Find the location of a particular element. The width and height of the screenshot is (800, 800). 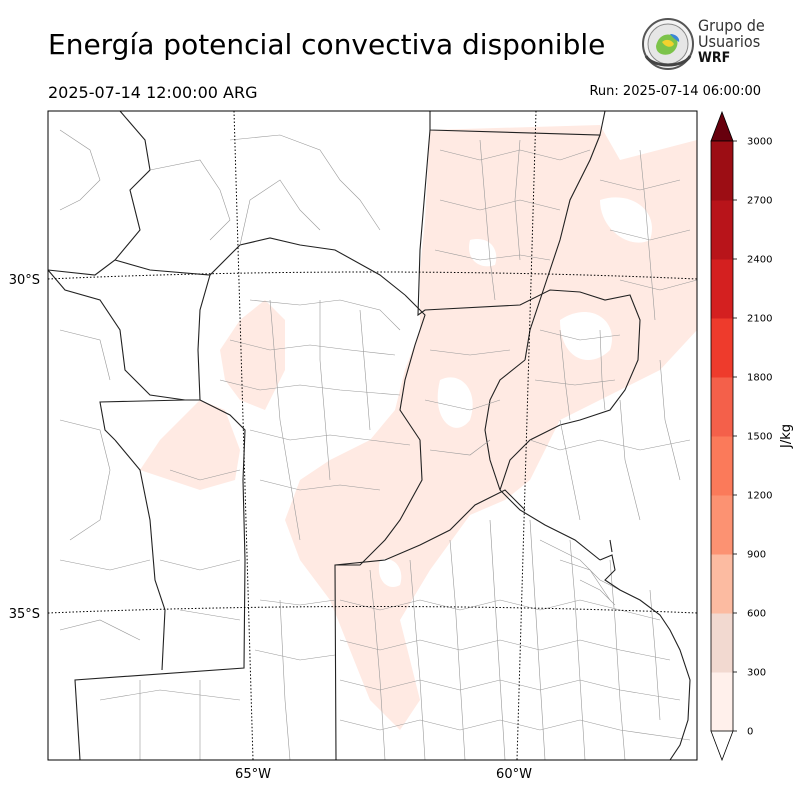

colorbar-tick-label: 600 is located at coordinates (756, 614).